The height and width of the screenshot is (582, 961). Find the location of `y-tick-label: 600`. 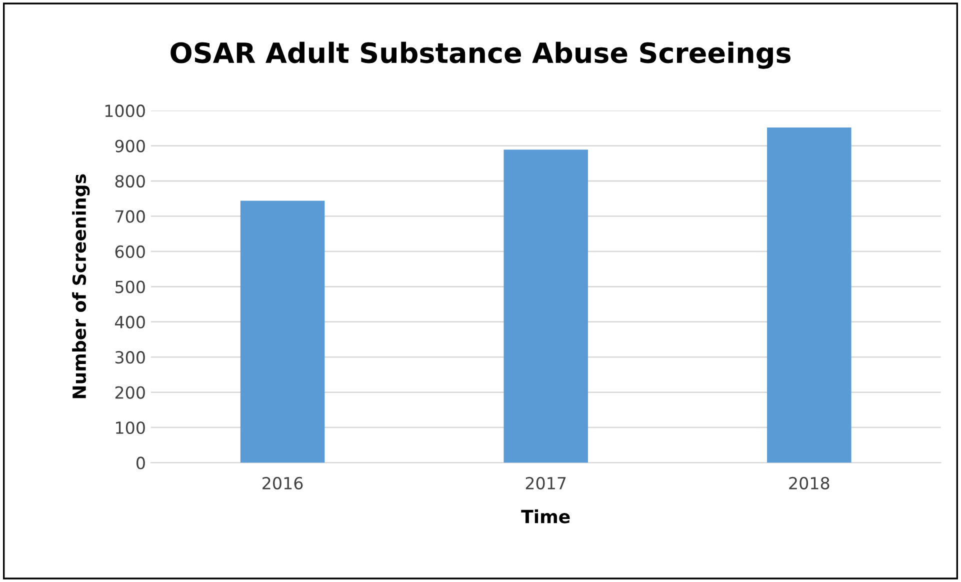

y-tick-label: 600 is located at coordinates (130, 251).